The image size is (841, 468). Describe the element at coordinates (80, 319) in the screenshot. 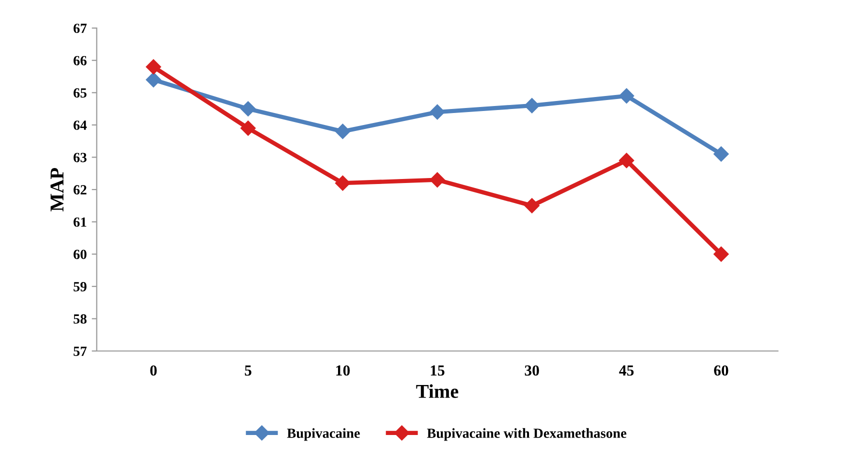

I see `y-tick-label: 58` at that location.